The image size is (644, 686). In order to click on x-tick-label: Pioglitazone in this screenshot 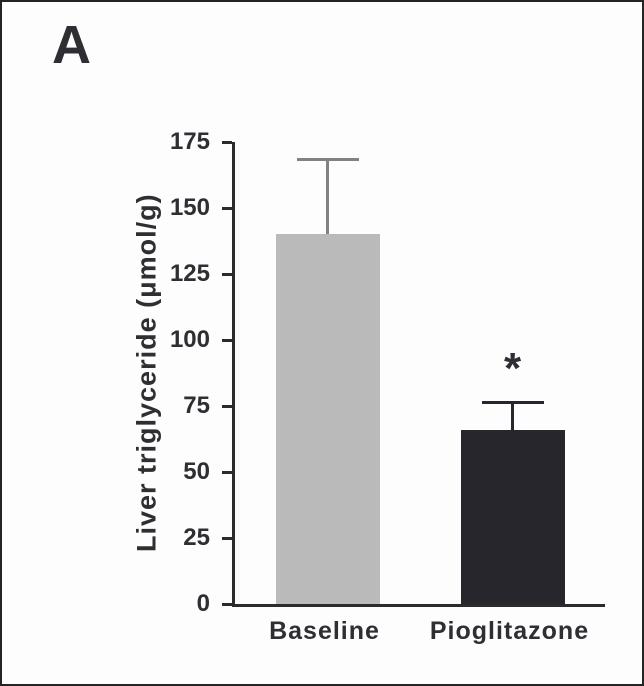, I will do `click(509, 631)`.